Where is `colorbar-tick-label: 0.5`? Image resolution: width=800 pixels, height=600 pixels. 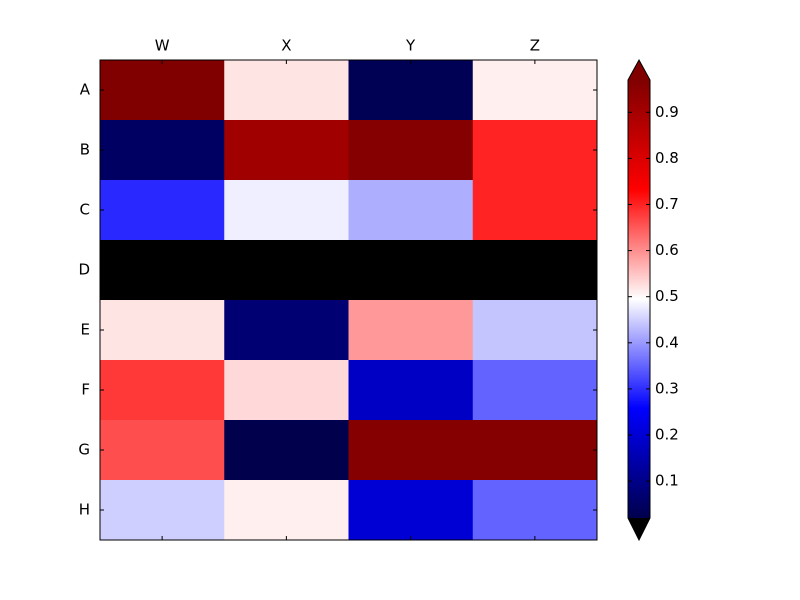
colorbar-tick-label: 0.5 is located at coordinates (667, 296).